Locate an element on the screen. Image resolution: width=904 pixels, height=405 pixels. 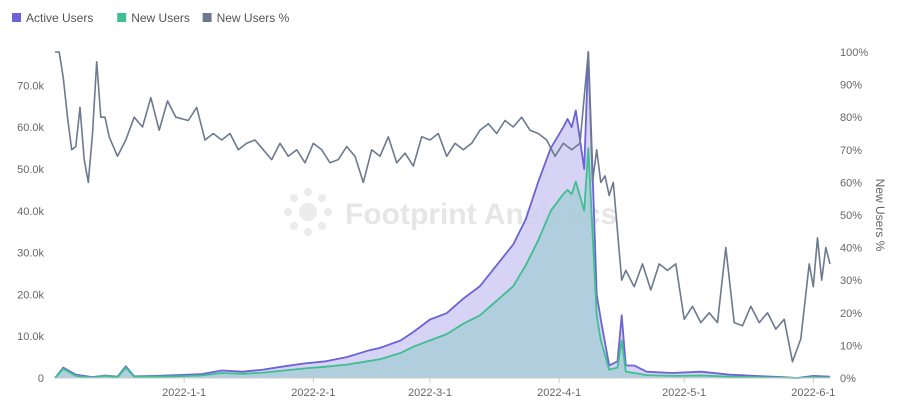
legend-label-new-users-pct: New Users % is located at coordinates (253, 18).